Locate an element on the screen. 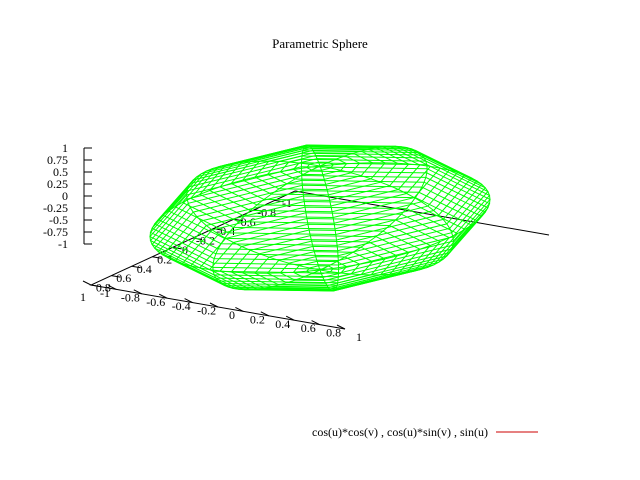  y-axis: -1 -0.8 -0.6 -0.4 -0.2 0 0.2 0.4 0.6 0.8 1 is located at coordinates (222, 312).